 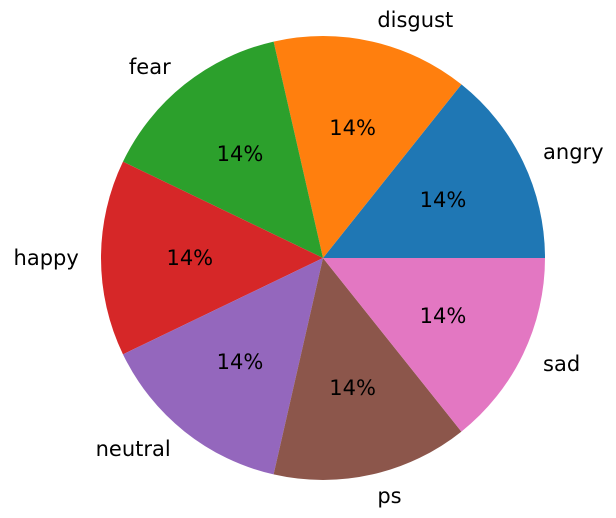 What do you see at coordinates (443, 316) in the screenshot?
I see `percent-label-sad: 14%` at bounding box center [443, 316].